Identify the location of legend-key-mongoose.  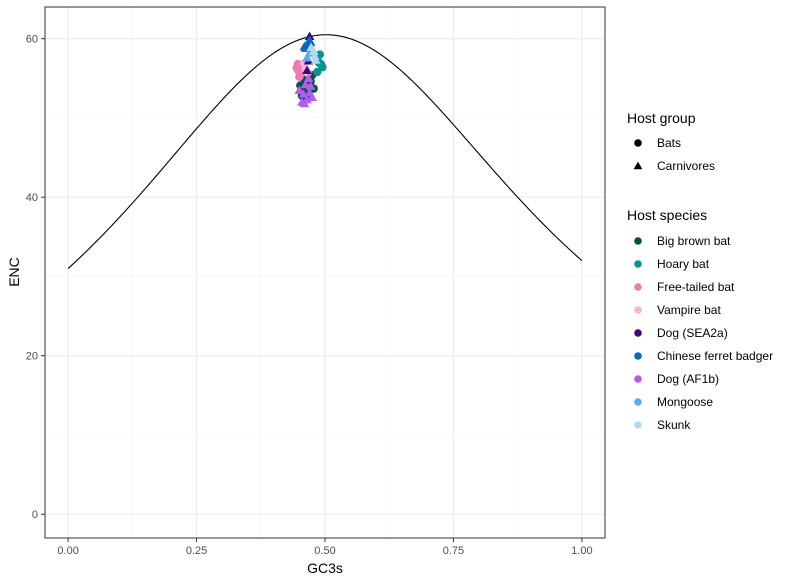
(638, 402).